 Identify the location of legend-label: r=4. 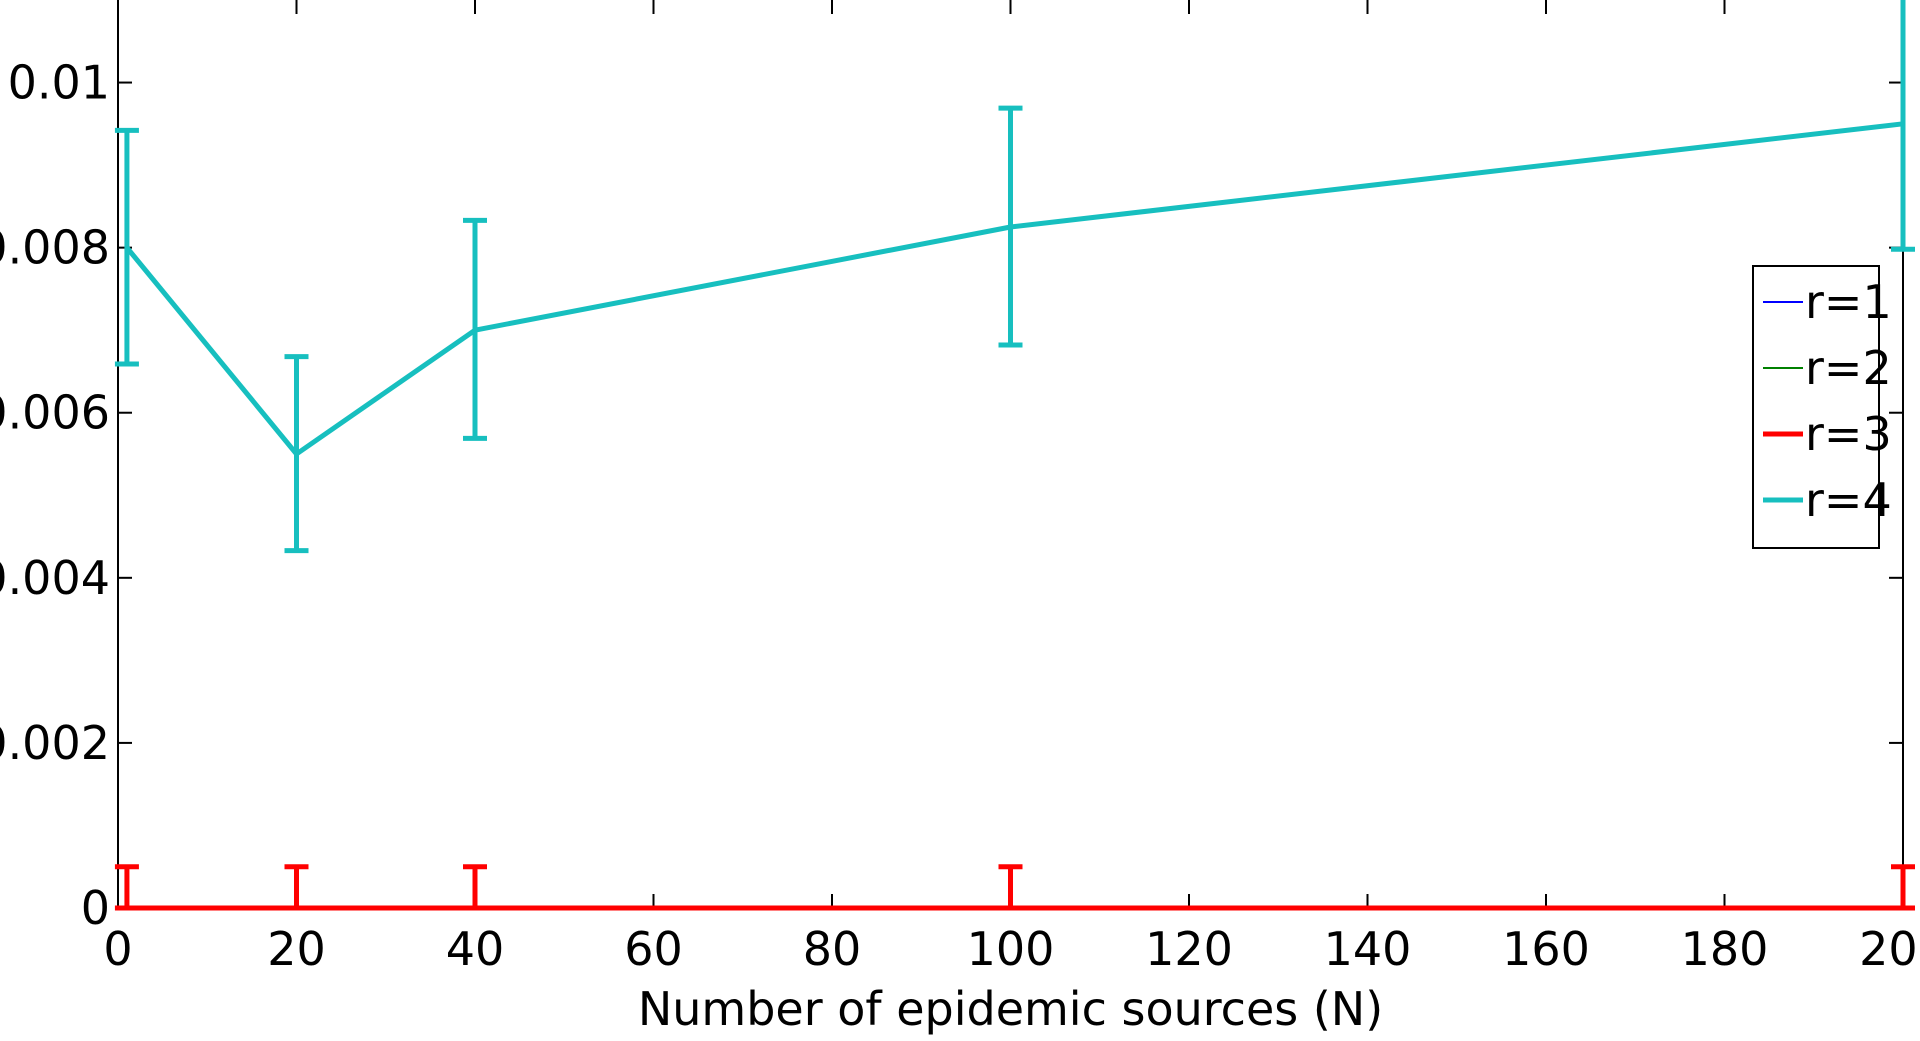
(1848, 500).